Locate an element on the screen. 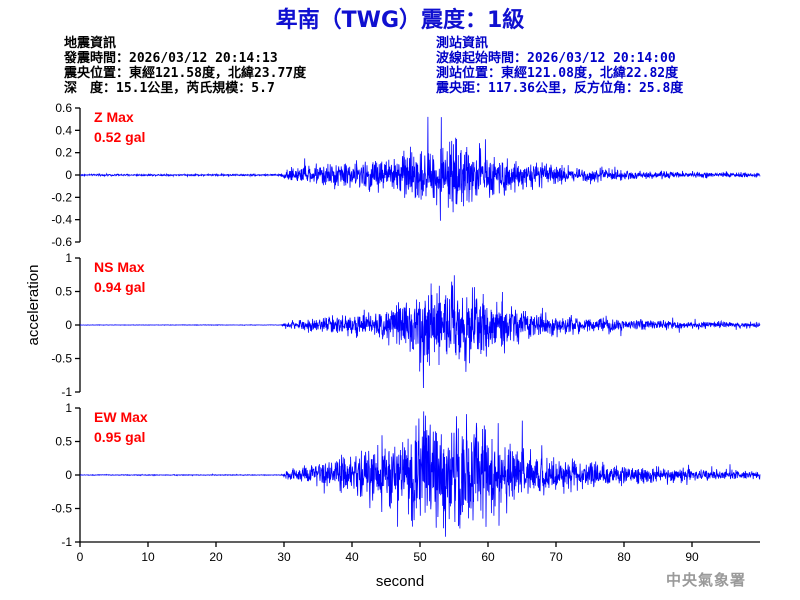  x-tick-label-2: 20 is located at coordinates (216, 557).